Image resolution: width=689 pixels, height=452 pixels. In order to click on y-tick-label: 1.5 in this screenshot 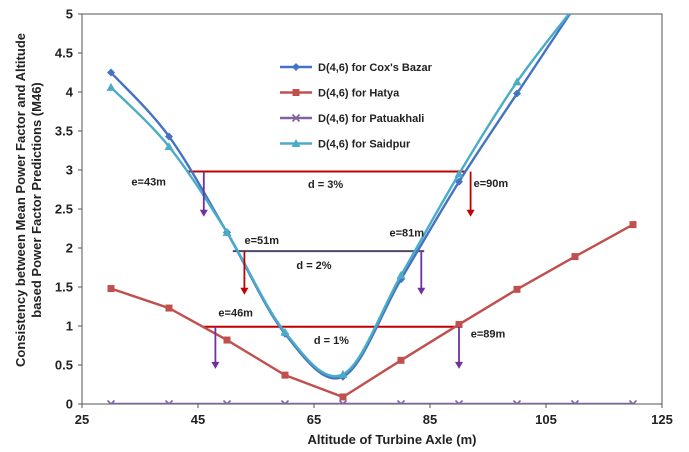, I will do `click(64, 287)`.